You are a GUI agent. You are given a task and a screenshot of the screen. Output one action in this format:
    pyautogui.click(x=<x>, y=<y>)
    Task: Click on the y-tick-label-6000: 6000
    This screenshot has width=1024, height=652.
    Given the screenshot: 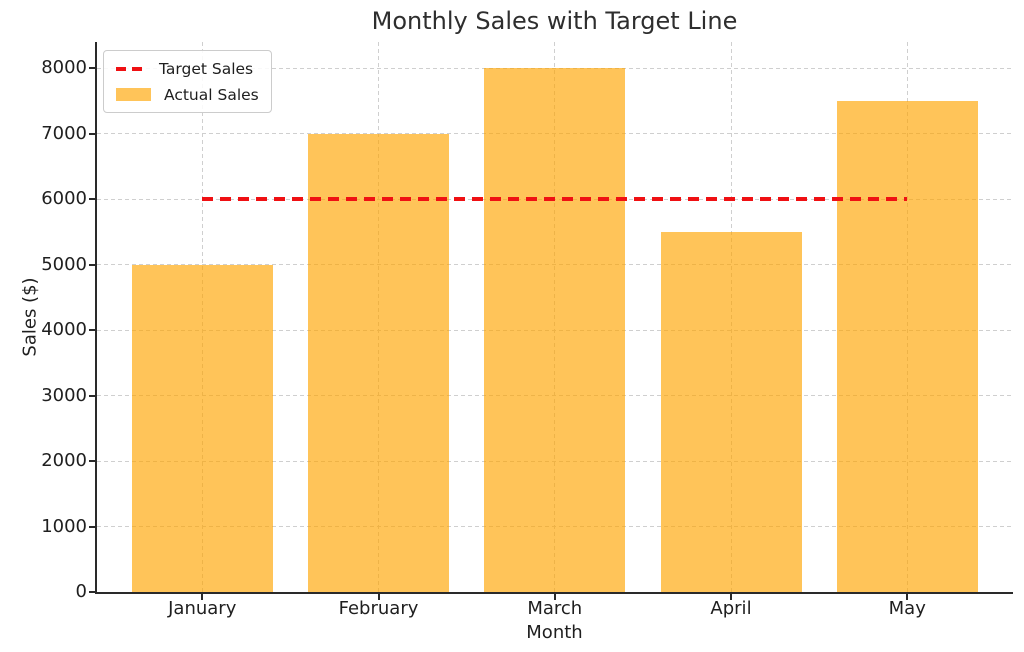 What is the action you would take?
    pyautogui.click(x=64, y=199)
    